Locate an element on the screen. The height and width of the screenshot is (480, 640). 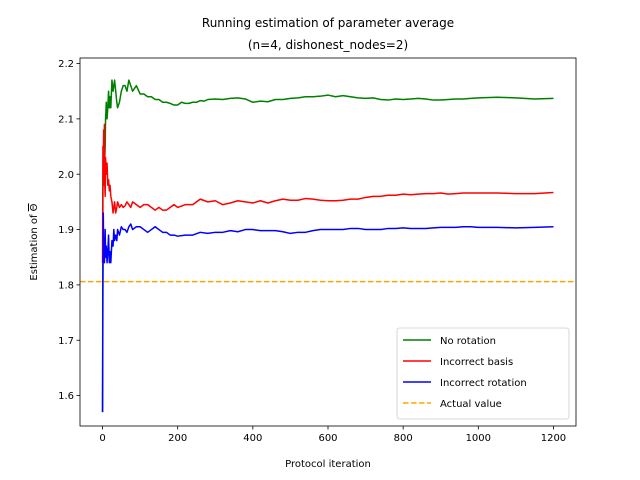
legend-box is located at coordinates (483, 373).